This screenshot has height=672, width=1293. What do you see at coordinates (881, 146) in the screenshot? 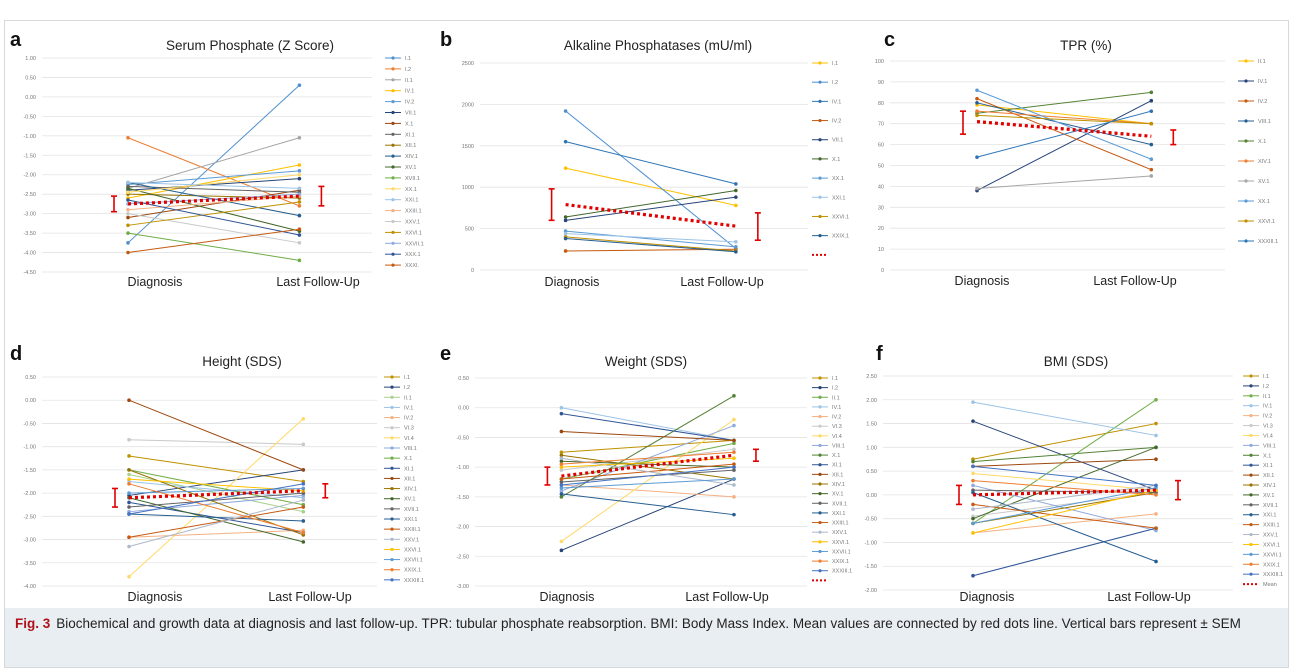
I see `y-tick-label: 60` at bounding box center [881, 146].